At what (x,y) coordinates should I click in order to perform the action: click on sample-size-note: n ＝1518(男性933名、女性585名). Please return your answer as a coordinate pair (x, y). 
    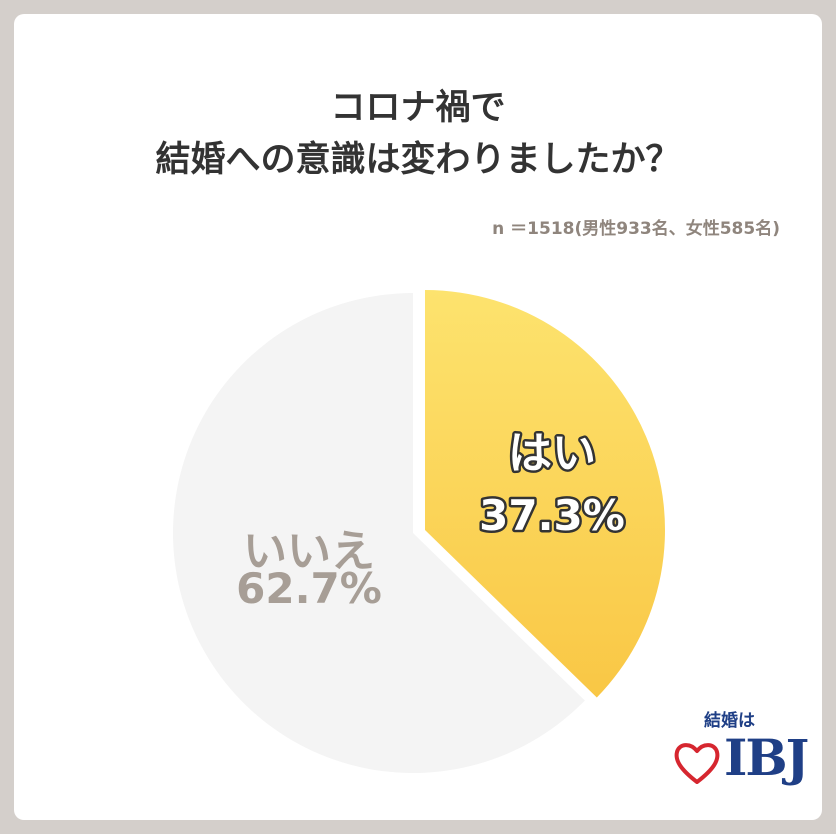
    Looking at the image, I should click on (636, 229).